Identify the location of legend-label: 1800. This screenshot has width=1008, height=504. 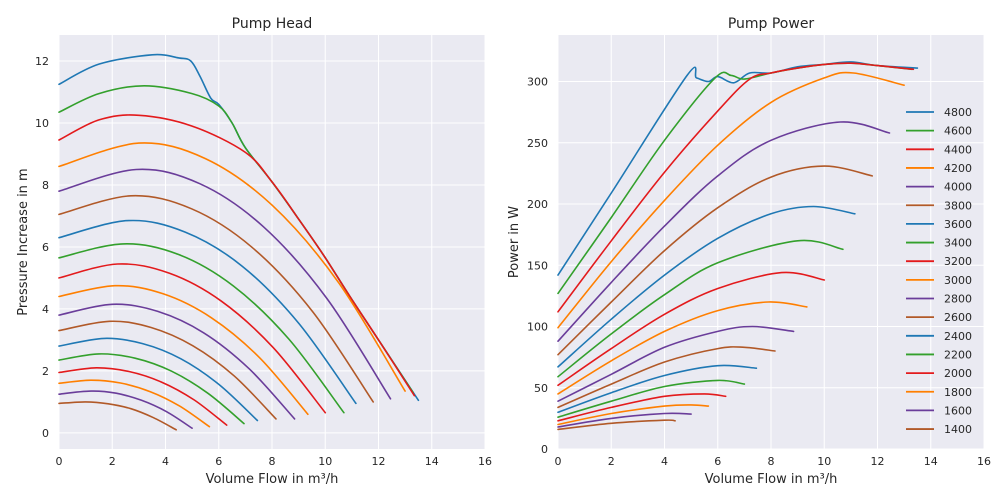
(958, 392).